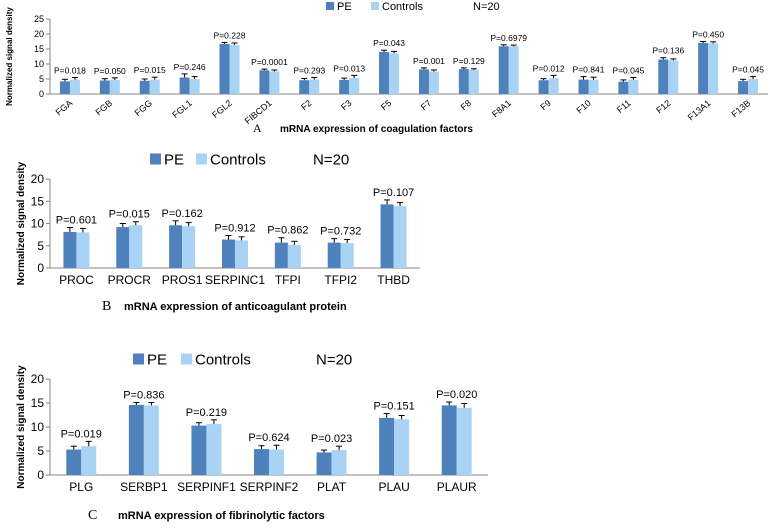 The height and width of the screenshot is (528, 770). I want to click on sample-size-label: N=20, so click(331, 159).